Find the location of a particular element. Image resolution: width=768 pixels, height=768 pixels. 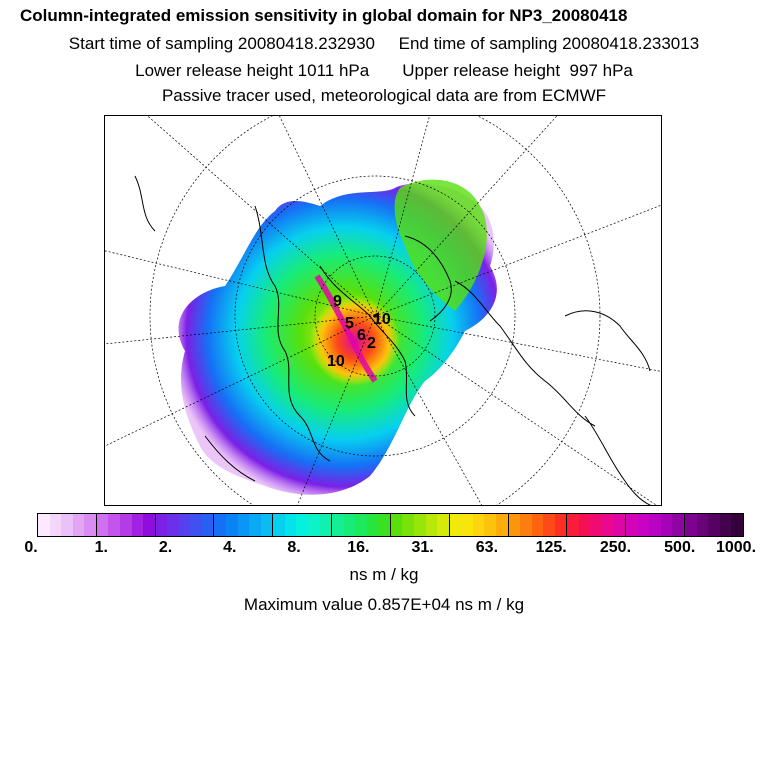

release-label: 6 is located at coordinates (361, 335).